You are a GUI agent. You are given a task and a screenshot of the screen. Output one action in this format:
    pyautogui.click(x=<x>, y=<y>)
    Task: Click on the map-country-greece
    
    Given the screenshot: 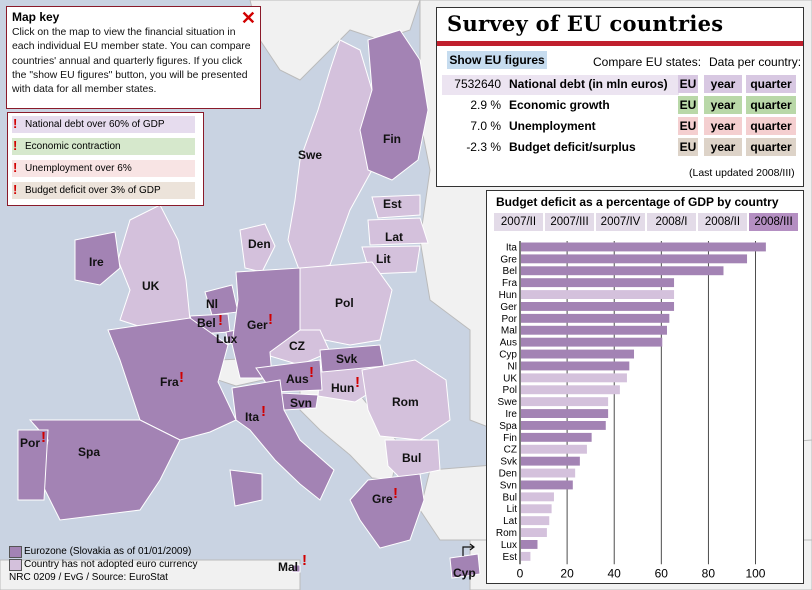 What is the action you would take?
    pyautogui.click(x=387, y=511)
    